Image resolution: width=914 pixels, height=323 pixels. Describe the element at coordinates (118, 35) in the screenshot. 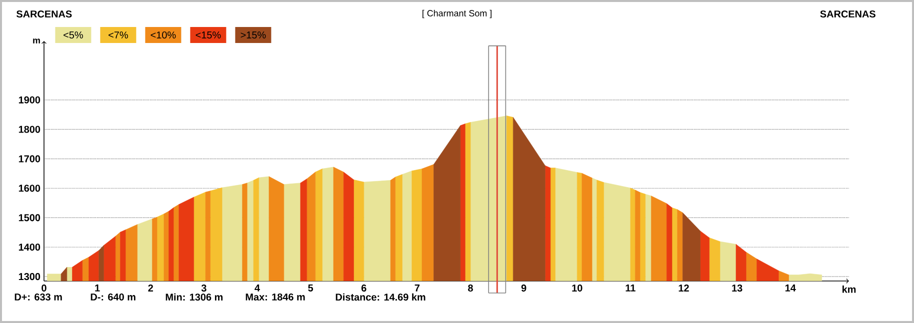

I see `text: <7%` at that location.